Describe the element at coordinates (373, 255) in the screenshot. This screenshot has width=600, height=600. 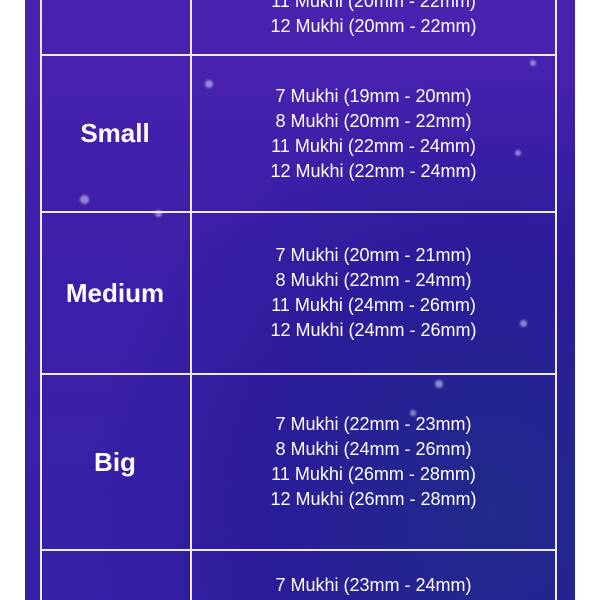
I see `mukhi-size-item: 7 Mukhi (20mm - 21mm)` at that location.